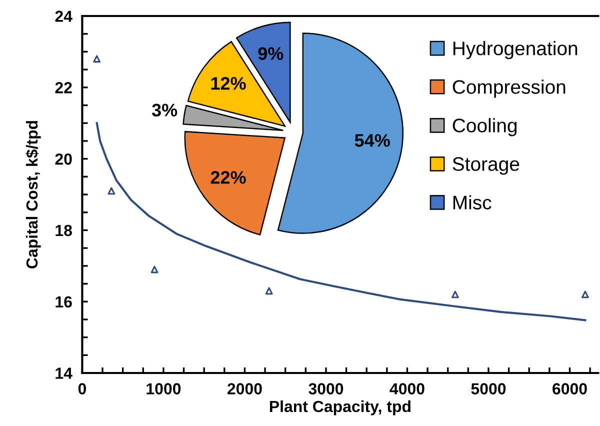 The image size is (600, 426). What do you see at coordinates (407, 388) in the screenshot?
I see `x-tick-label: 4000` at bounding box center [407, 388].